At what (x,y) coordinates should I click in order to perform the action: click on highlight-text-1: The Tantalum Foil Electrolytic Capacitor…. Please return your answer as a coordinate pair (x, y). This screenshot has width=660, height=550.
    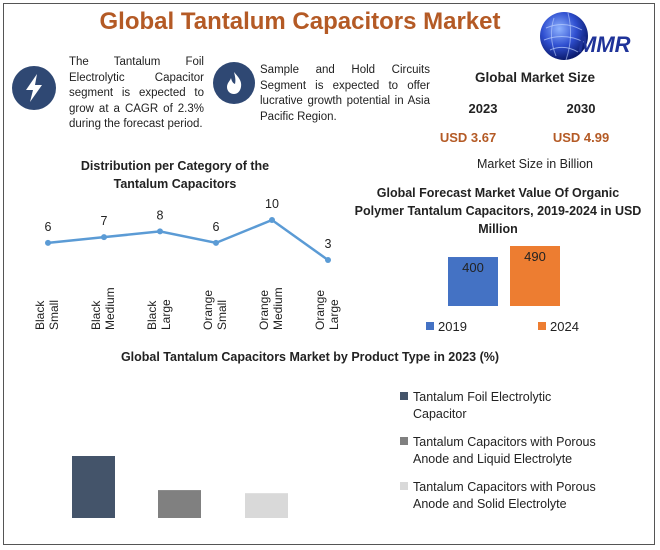
    Looking at the image, I should click on (136, 93).